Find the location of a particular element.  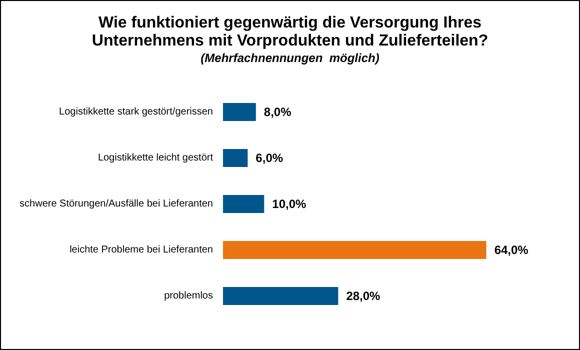

chart-subtitle: (Mehrfachnennungen möglich) is located at coordinates (290, 58).